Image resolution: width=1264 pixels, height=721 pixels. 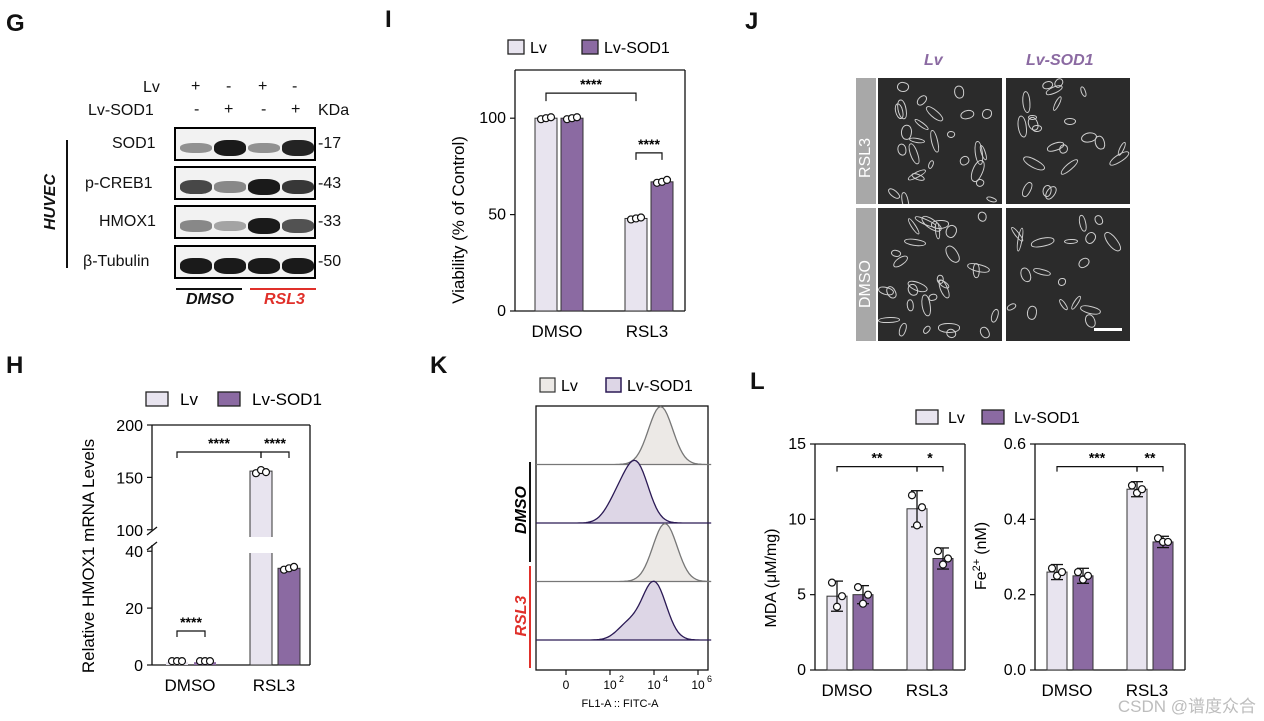 I want to click on panel-label-g: G, so click(x=15, y=23).